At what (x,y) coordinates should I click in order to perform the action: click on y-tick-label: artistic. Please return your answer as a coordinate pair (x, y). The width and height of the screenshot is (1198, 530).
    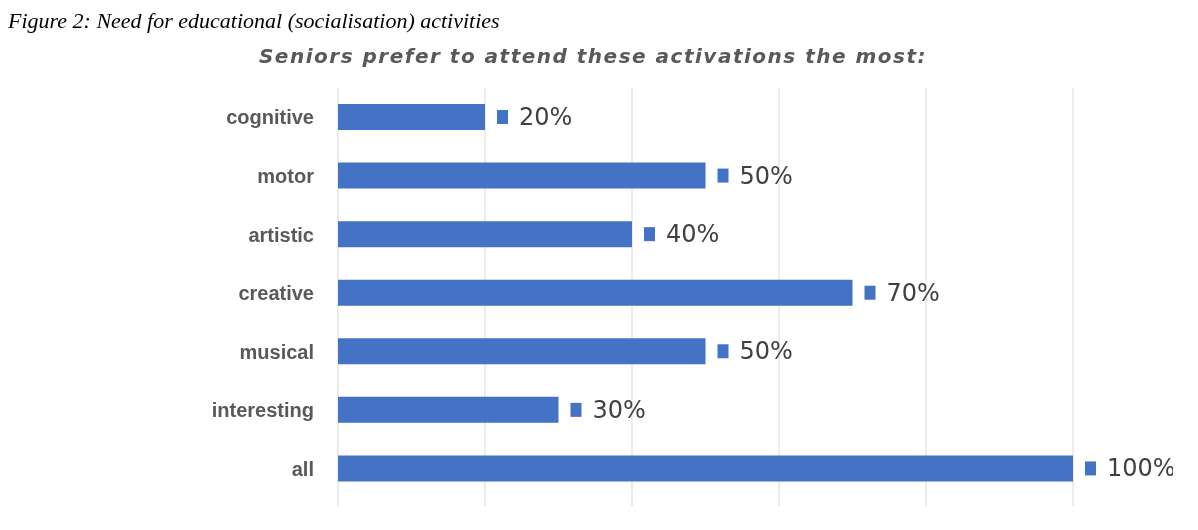
    Looking at the image, I should click on (281, 234).